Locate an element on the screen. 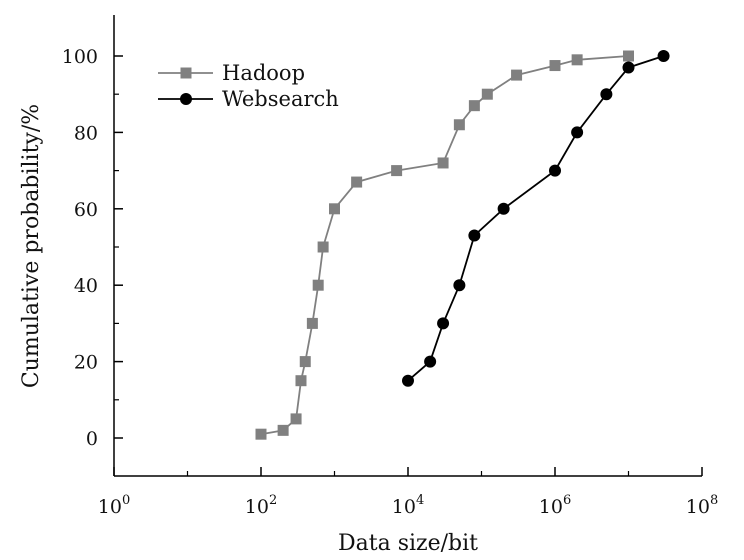 This screenshot has height=560, width=744. legend-marker-hadoop is located at coordinates (186, 73).